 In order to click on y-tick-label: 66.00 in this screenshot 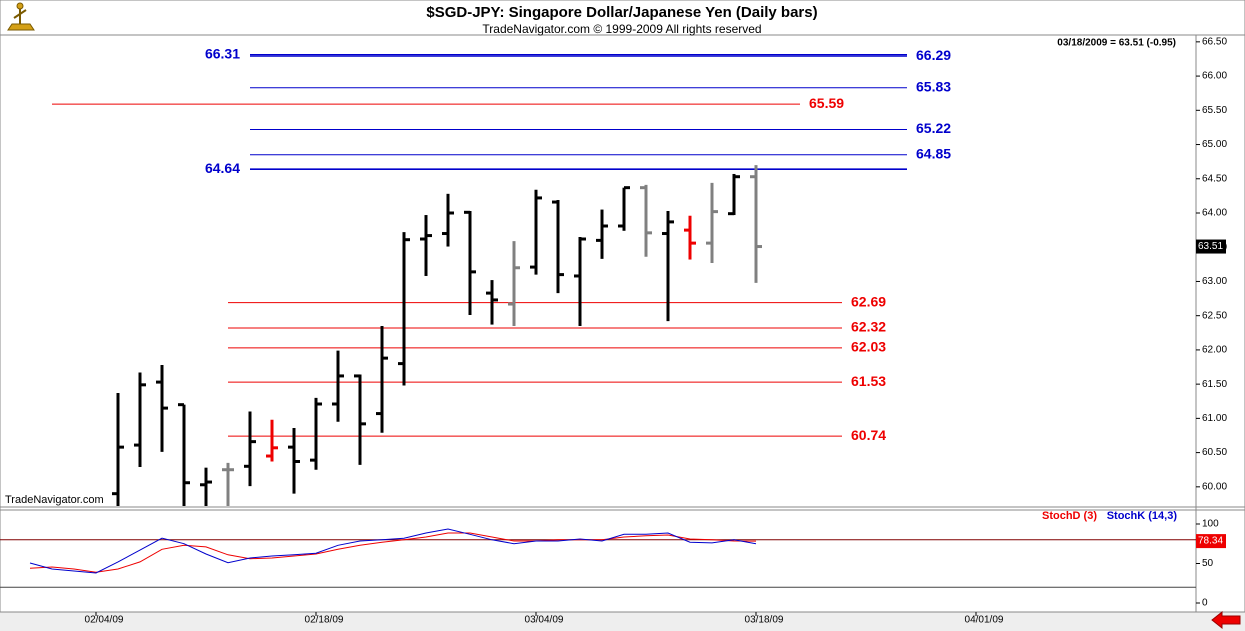, I will do `click(1214, 76)`.